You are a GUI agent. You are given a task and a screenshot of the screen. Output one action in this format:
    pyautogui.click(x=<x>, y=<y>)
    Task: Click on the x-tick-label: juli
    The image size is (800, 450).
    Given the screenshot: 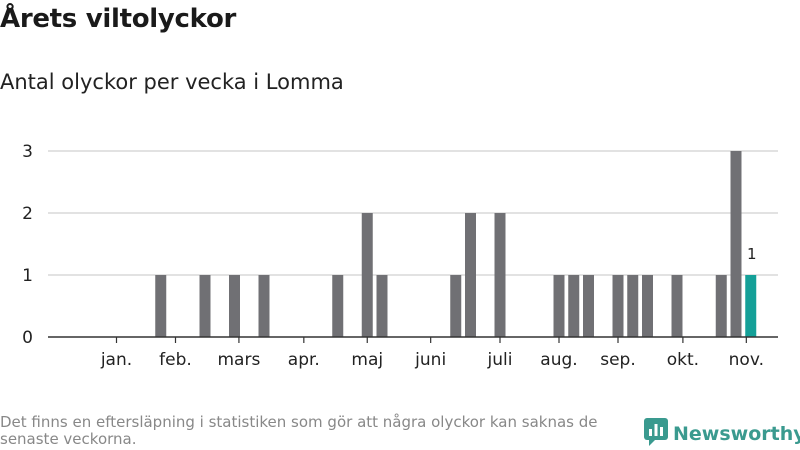 What is the action you would take?
    pyautogui.click(x=500, y=360)
    